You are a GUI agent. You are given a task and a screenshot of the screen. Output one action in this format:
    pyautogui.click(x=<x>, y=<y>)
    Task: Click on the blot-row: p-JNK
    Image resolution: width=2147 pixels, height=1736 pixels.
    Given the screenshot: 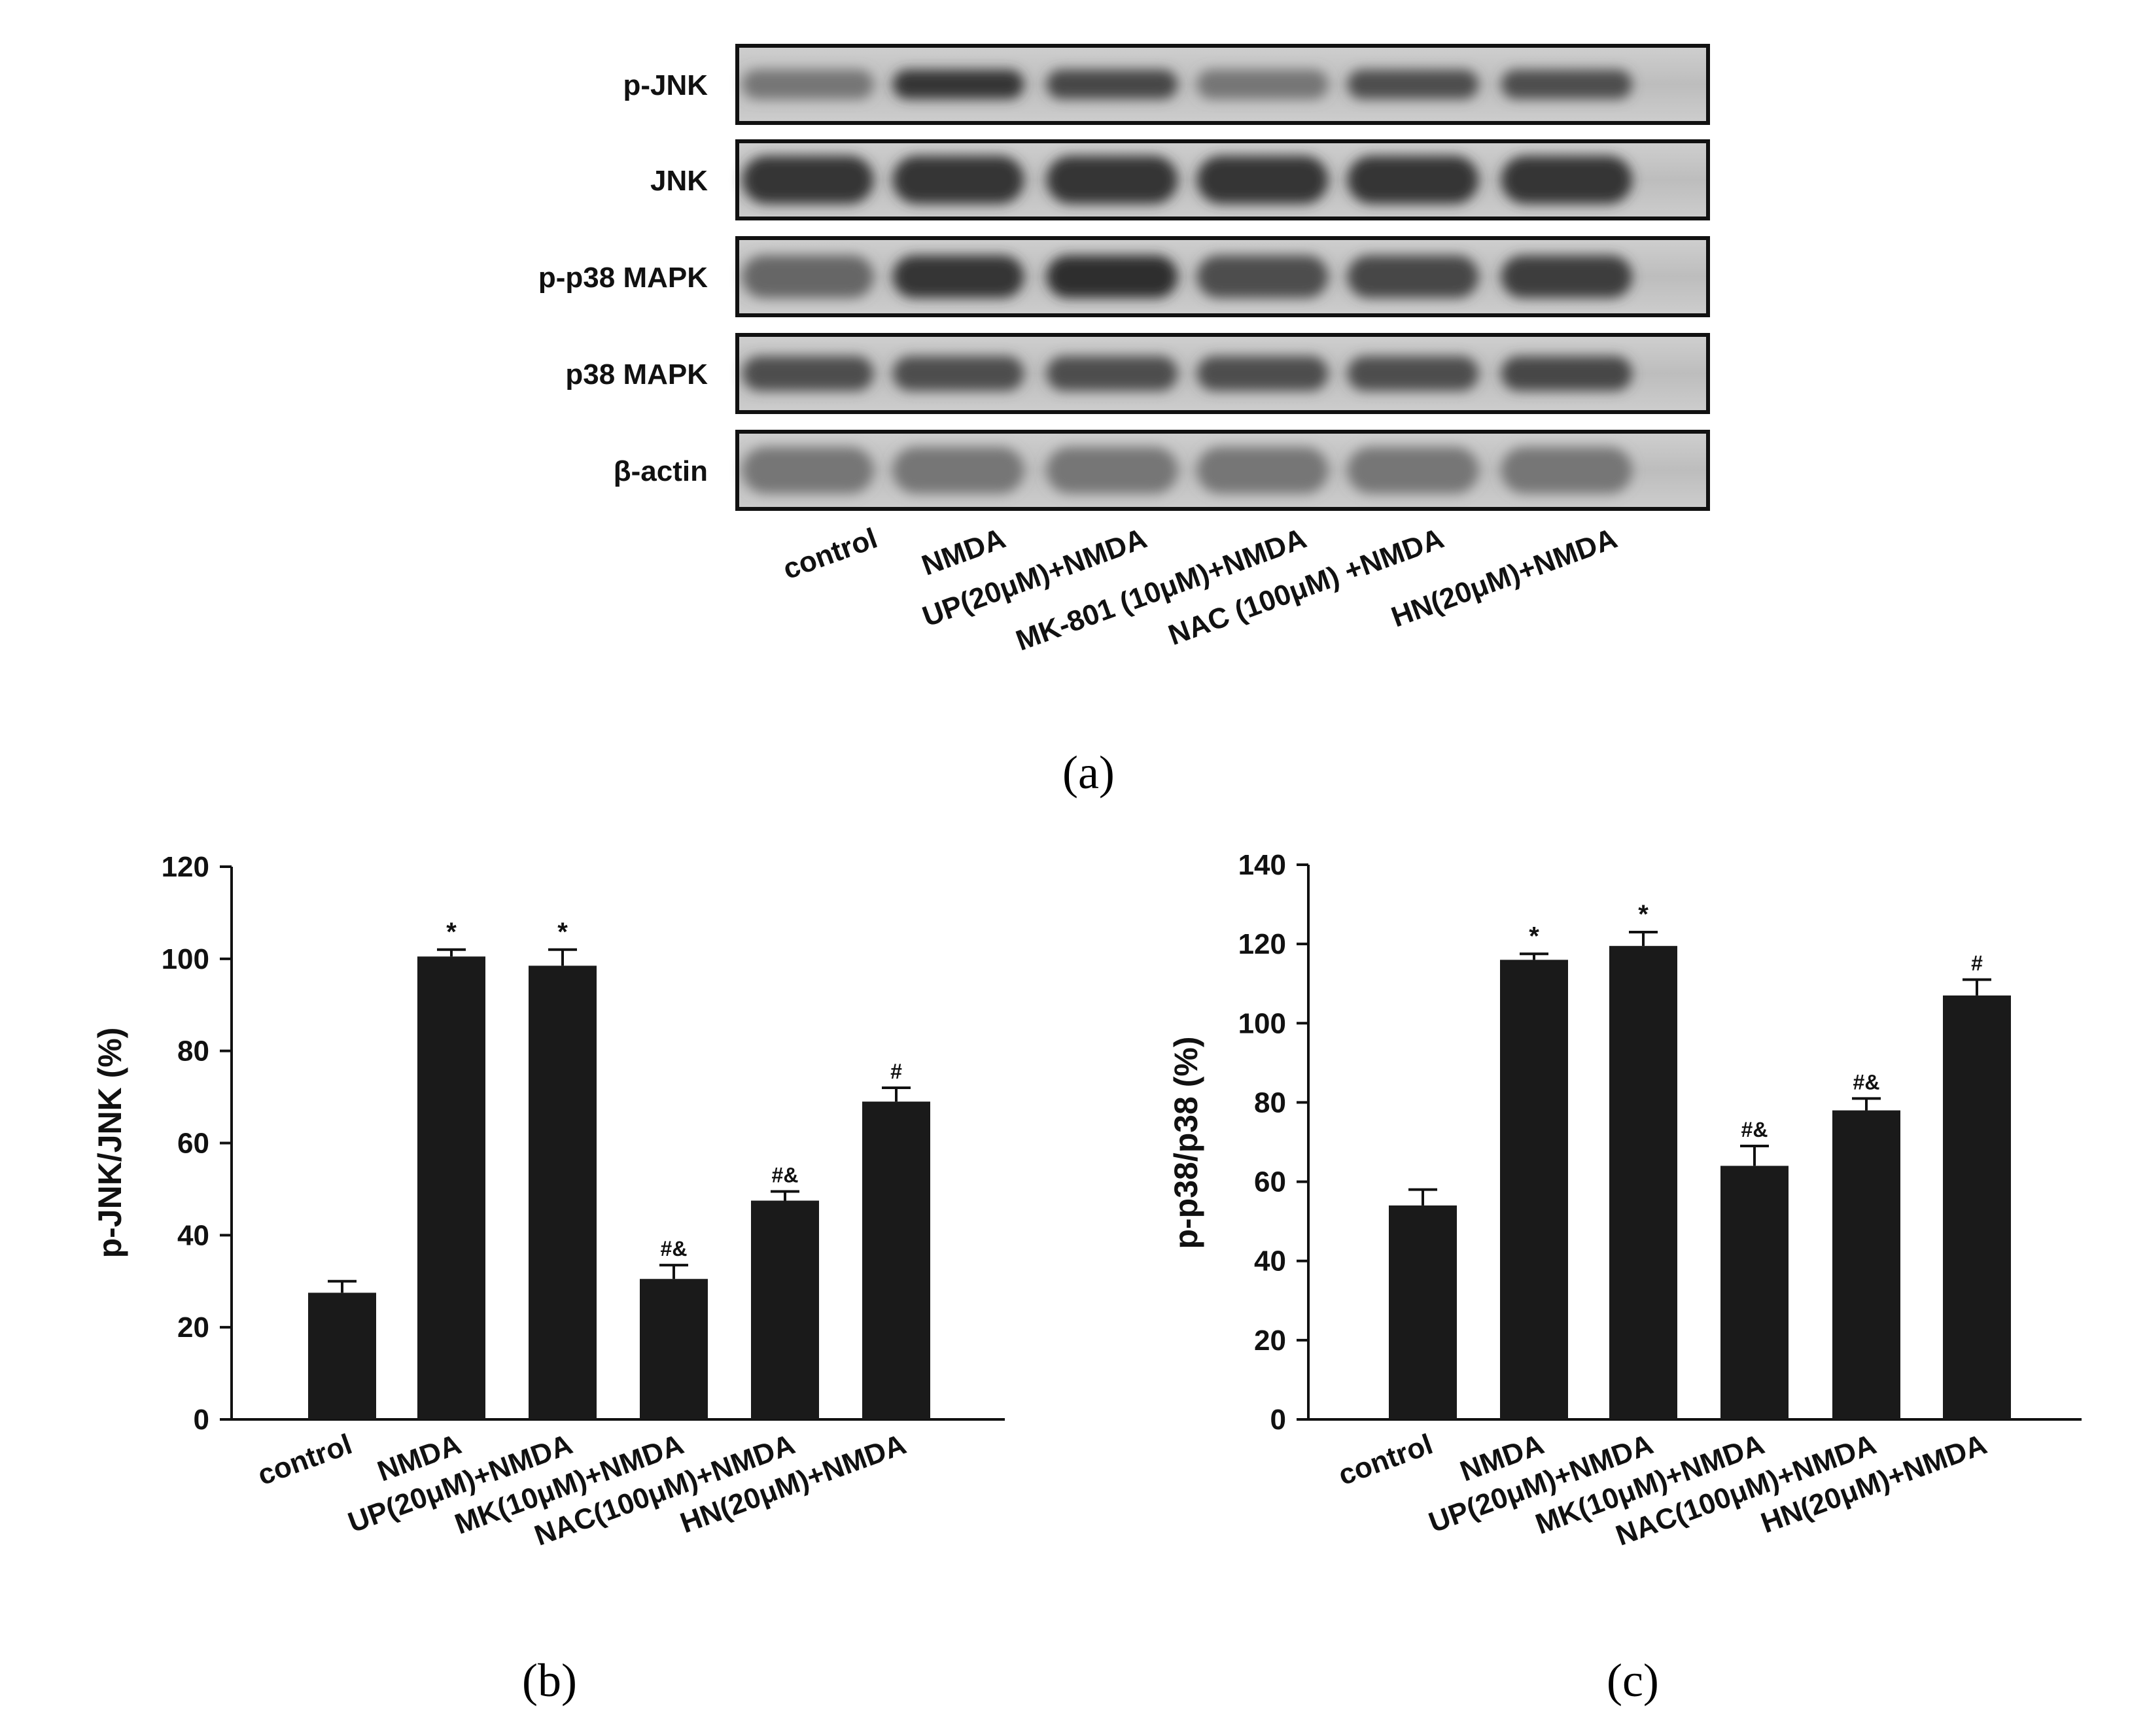 What is the action you would take?
    pyautogui.click(x=1166, y=85)
    